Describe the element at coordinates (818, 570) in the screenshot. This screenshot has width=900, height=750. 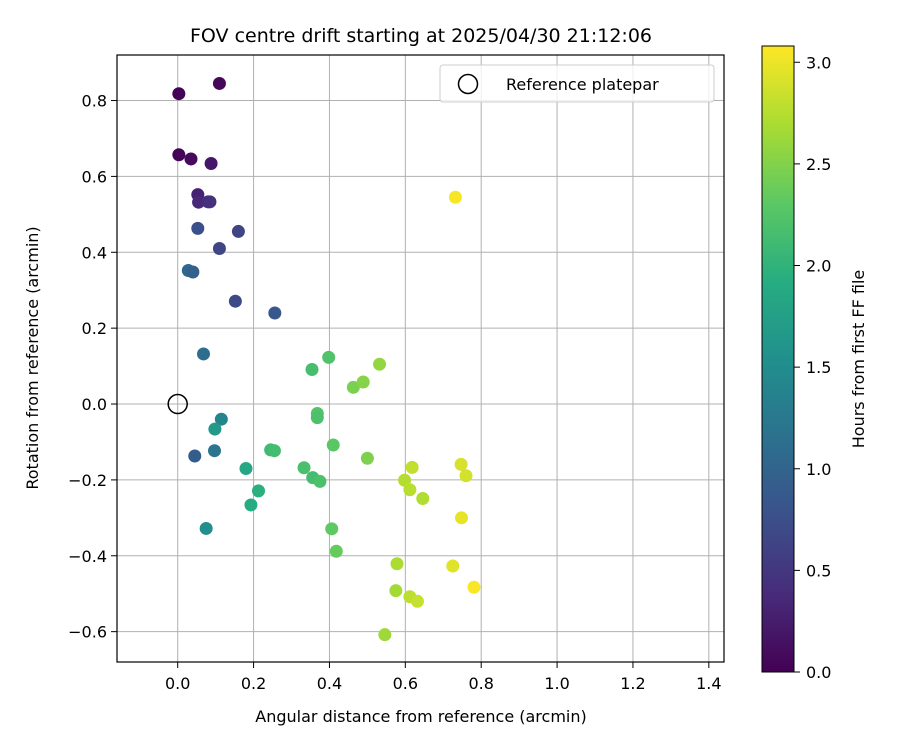
I see `colorbar-tick-label: 0.5` at that location.